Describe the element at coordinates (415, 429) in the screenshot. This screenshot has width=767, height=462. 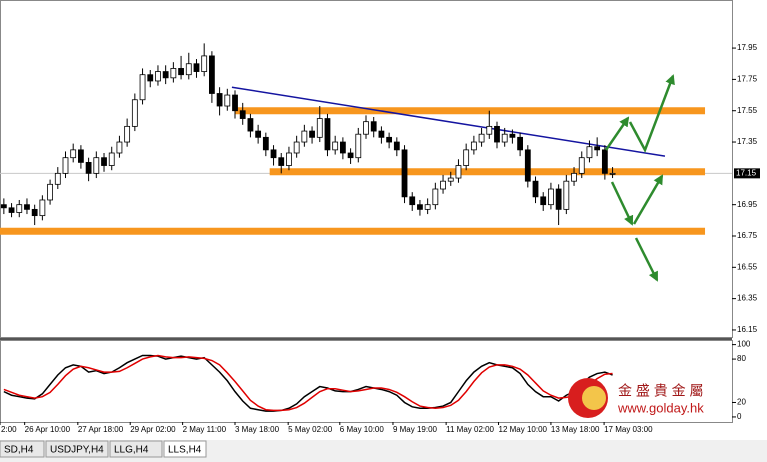
I see `x-tick-label: 9 May 19:00` at that location.